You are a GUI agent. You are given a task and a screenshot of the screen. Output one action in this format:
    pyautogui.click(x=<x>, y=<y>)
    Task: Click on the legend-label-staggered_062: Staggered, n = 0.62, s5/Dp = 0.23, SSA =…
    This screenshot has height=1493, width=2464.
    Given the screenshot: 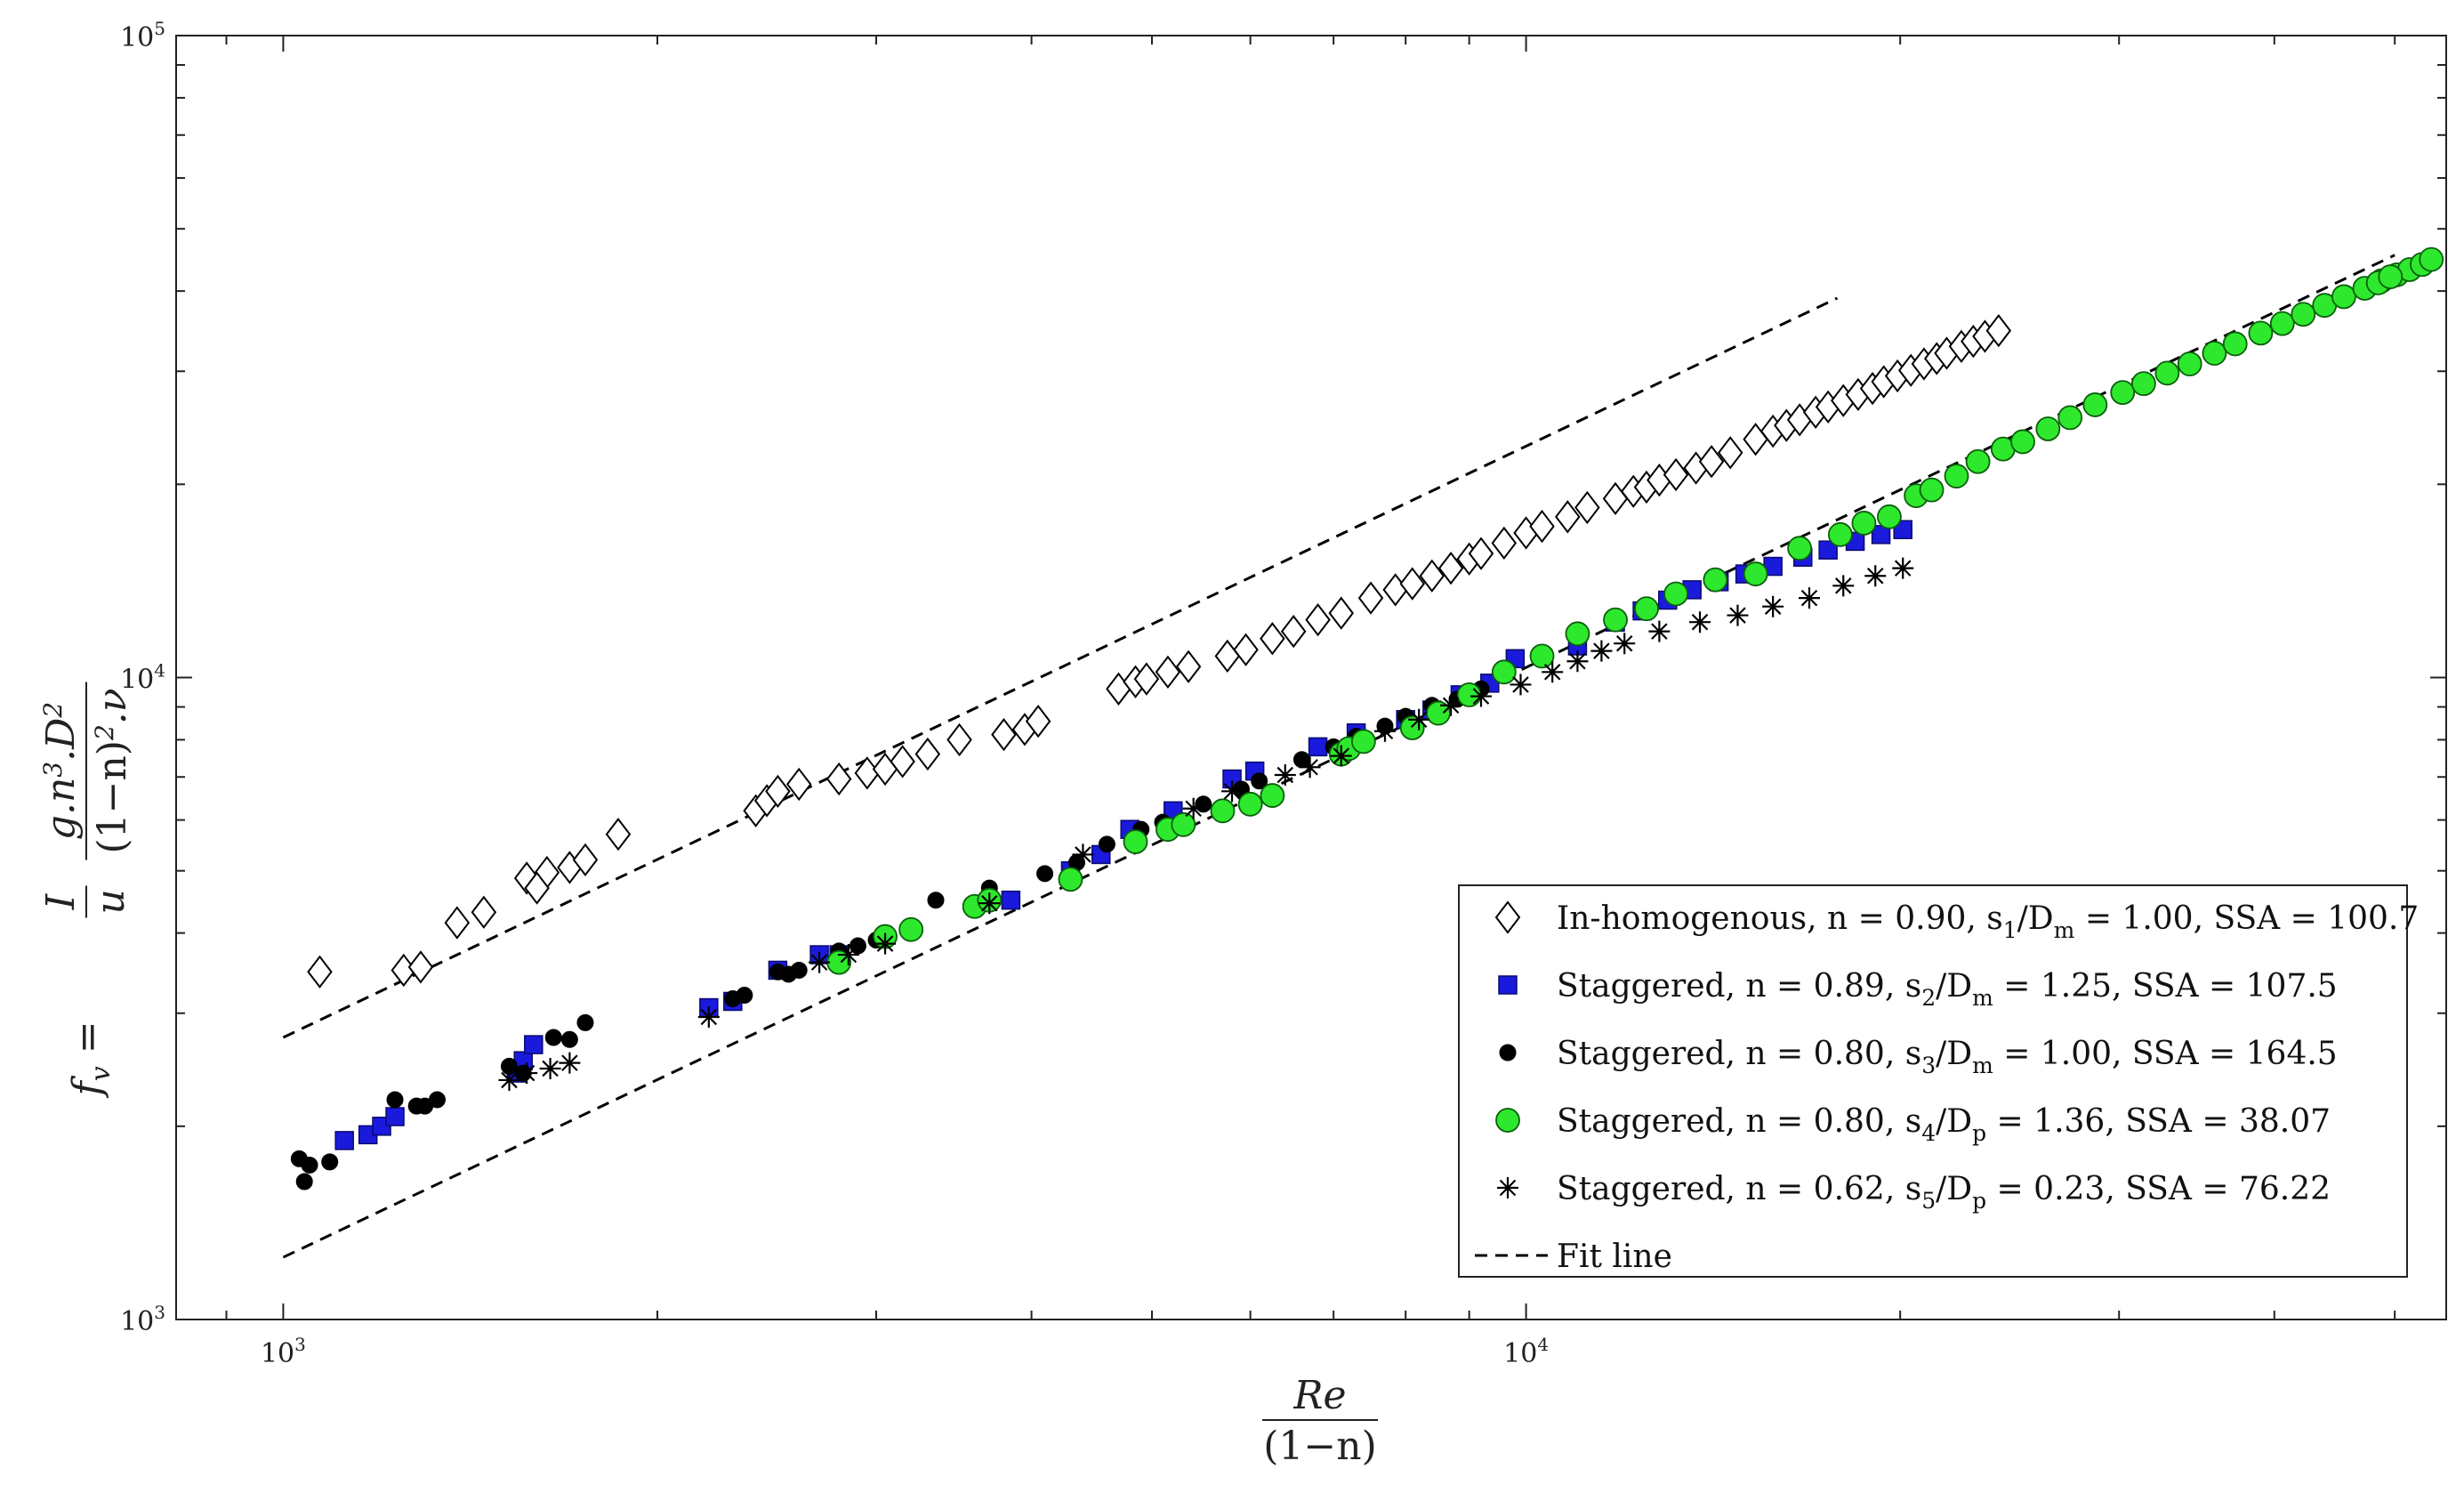 What is the action you would take?
    pyautogui.click(x=1944, y=1192)
    